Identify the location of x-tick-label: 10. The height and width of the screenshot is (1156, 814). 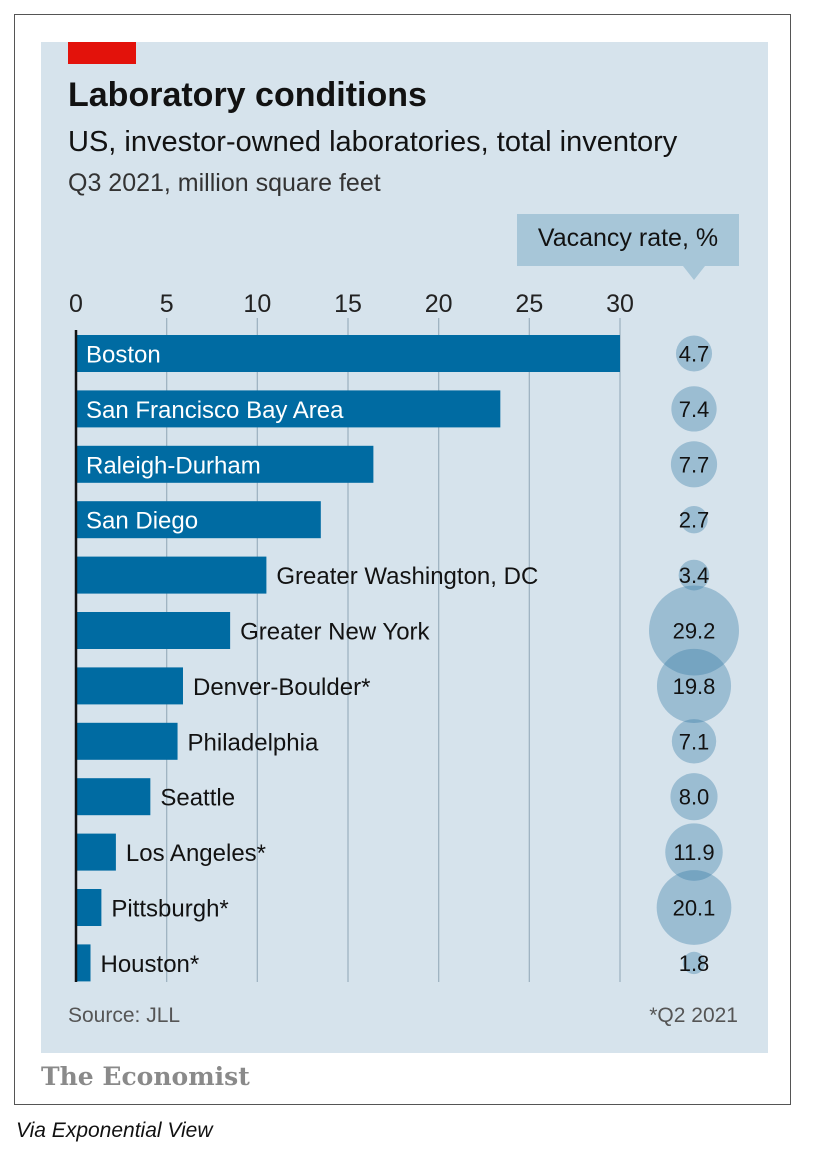
(257, 304).